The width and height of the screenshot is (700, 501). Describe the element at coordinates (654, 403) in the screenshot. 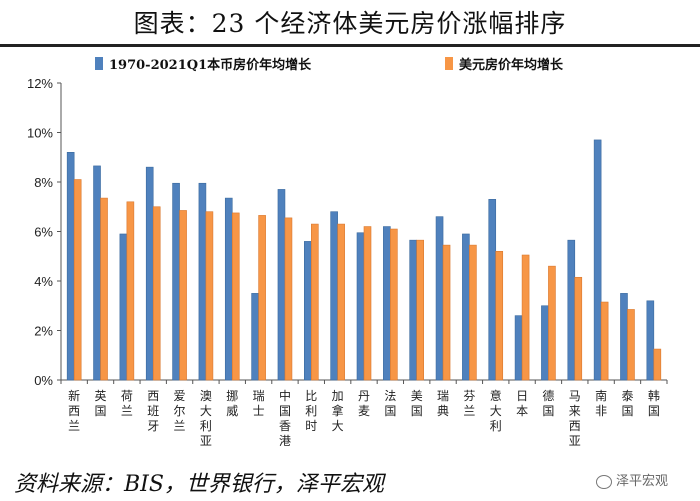

I see `category-label: 韩国` at that location.